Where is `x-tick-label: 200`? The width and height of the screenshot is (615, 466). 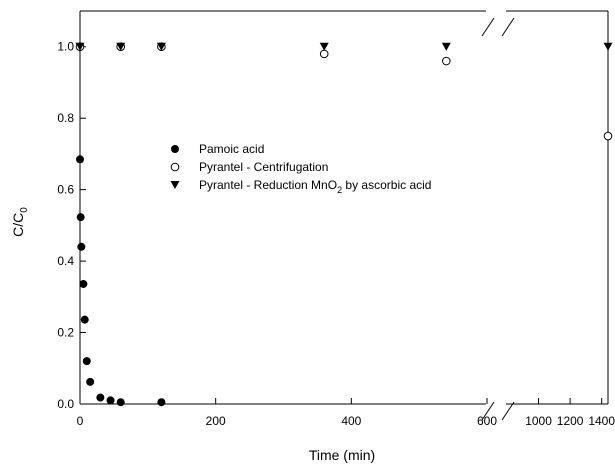
x-tick-label: 200 is located at coordinates (216, 421).